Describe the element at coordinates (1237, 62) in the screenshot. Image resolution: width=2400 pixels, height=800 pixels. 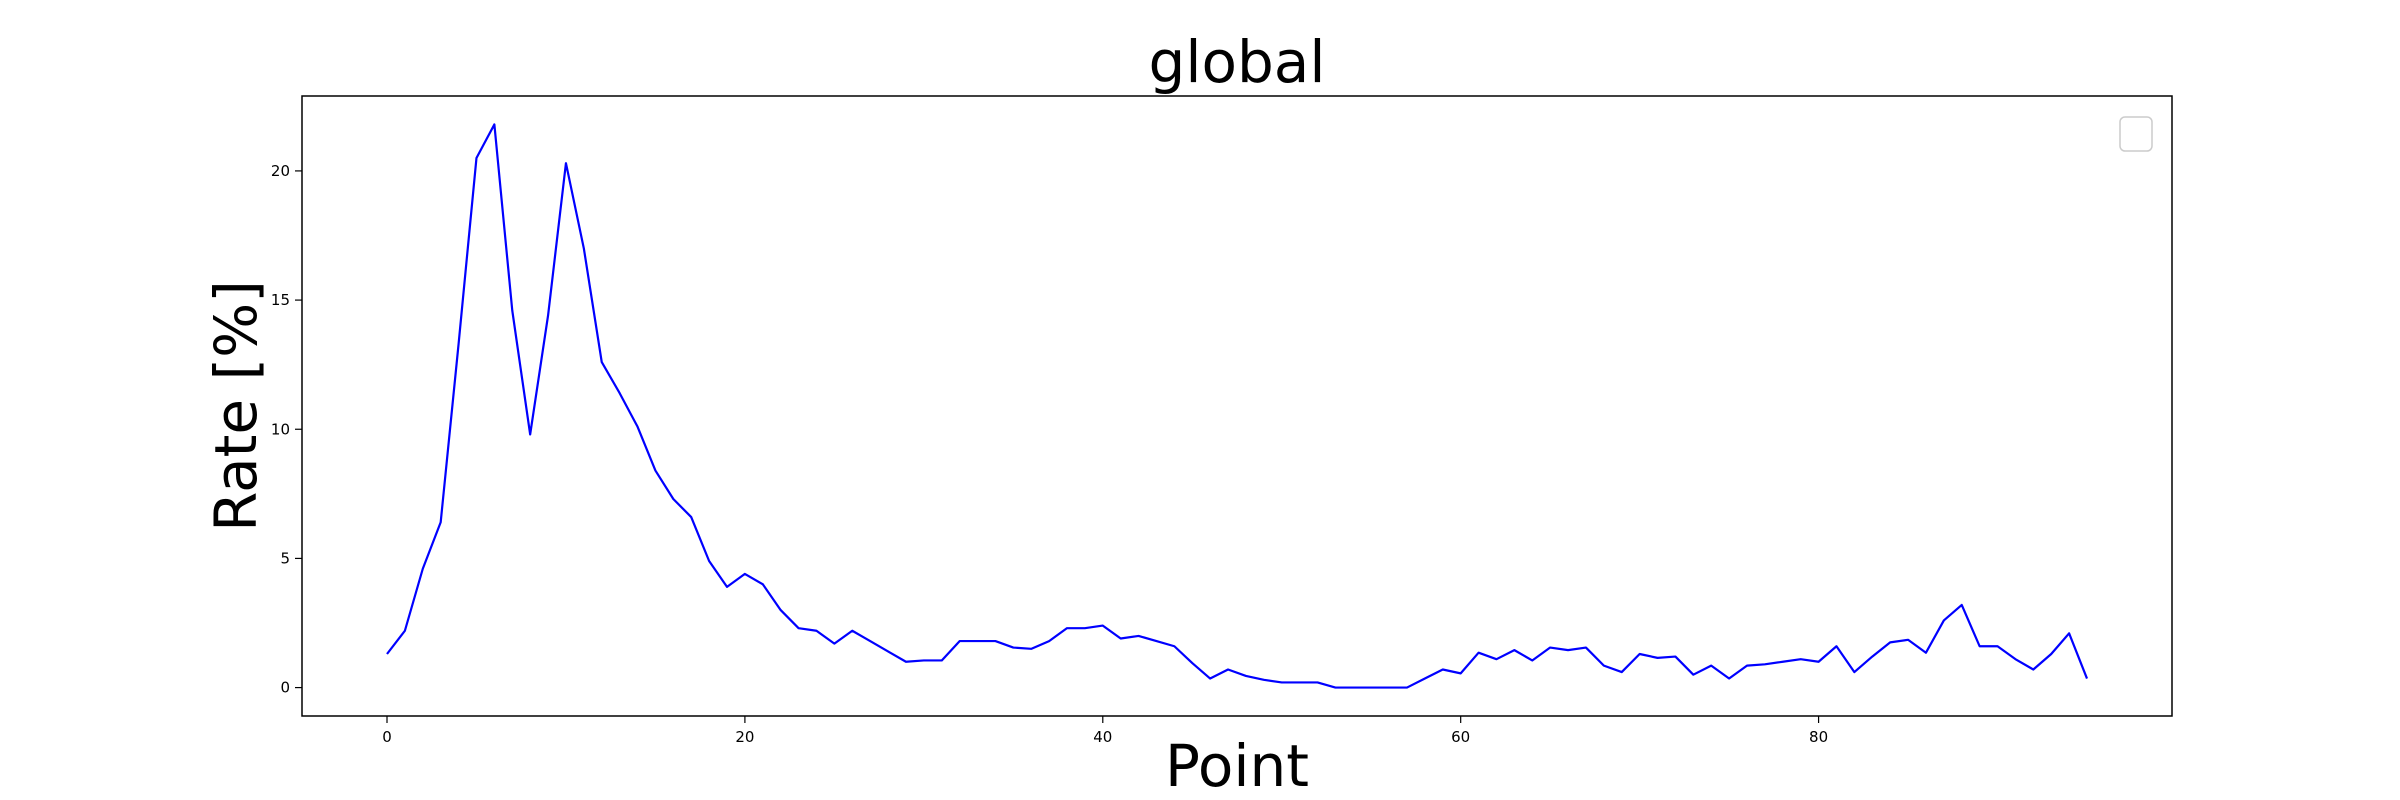
I see `chart-title: global` at that location.